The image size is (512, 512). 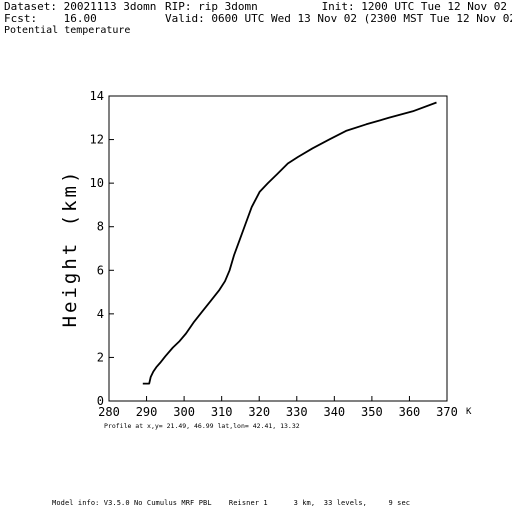 What do you see at coordinates (297, 412) in the screenshot?
I see `x-tick-label: 330` at bounding box center [297, 412].